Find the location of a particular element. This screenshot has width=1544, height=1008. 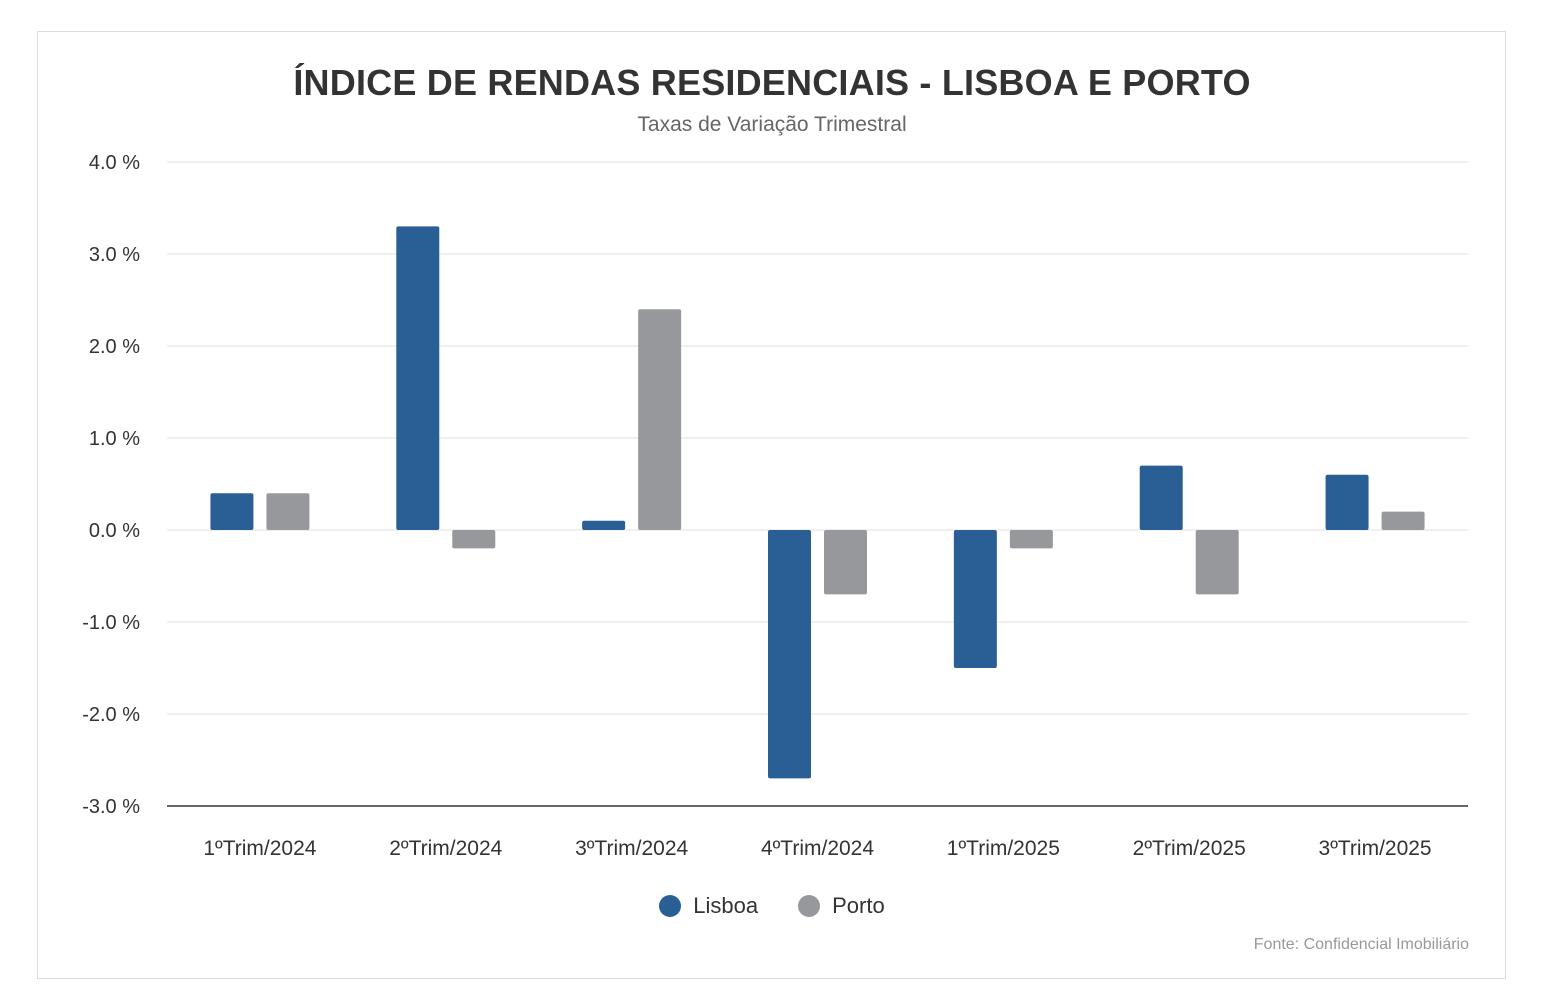

legend: Lisboa Porto is located at coordinates (772, 906).